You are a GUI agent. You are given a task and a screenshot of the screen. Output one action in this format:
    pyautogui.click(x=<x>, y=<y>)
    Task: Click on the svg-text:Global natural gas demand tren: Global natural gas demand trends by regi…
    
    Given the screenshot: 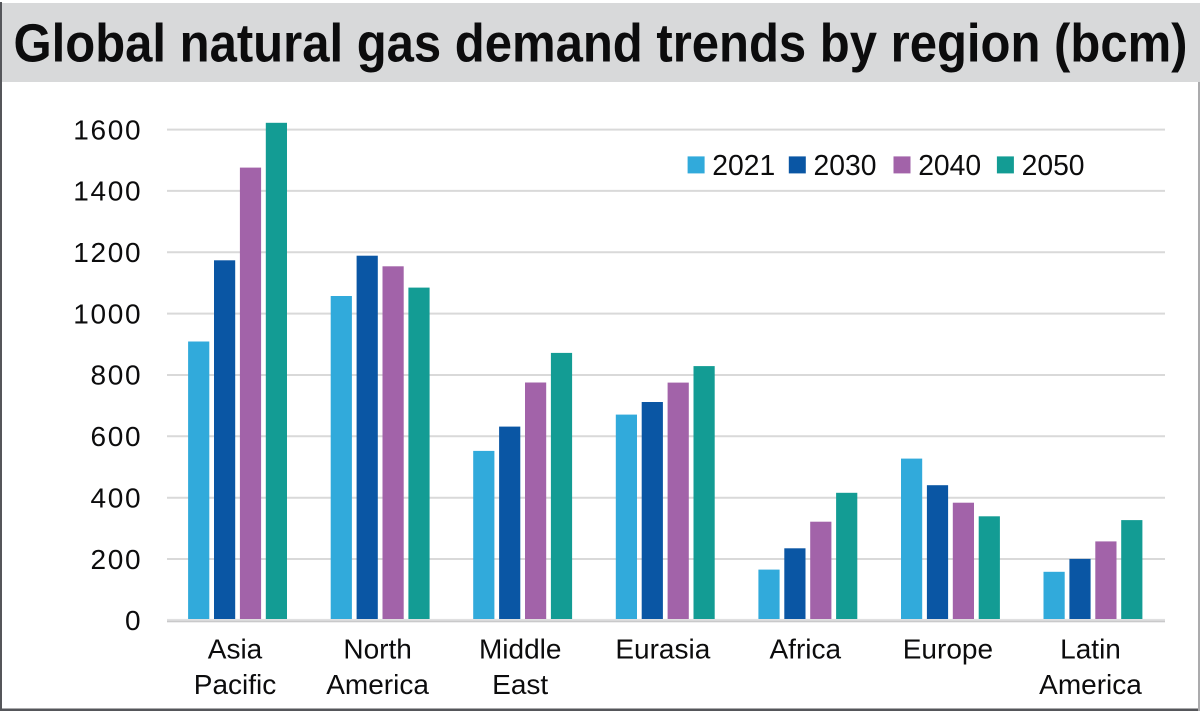 What is the action you would take?
    pyautogui.click(x=601, y=44)
    